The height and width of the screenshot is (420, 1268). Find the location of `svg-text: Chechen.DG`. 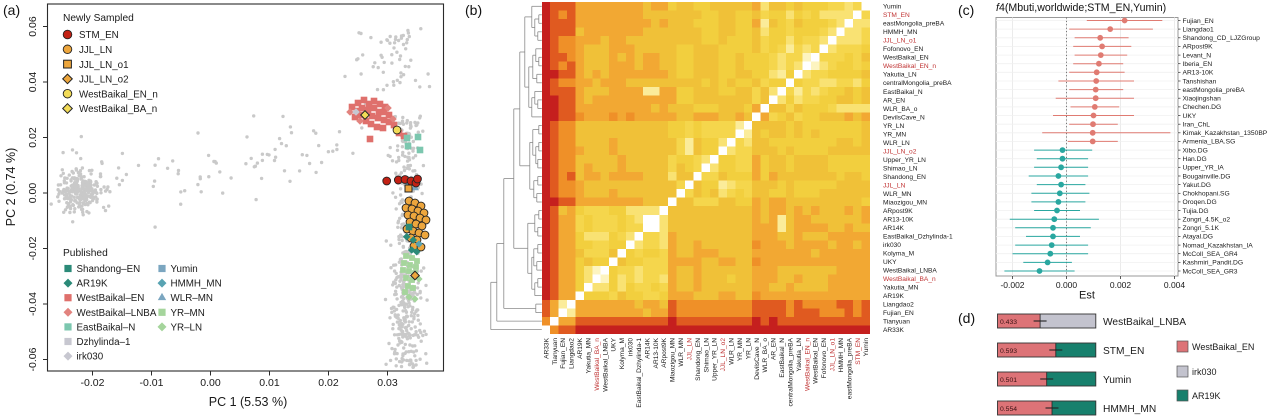

svg-text: Chechen.DG is located at coordinates (1202, 107).